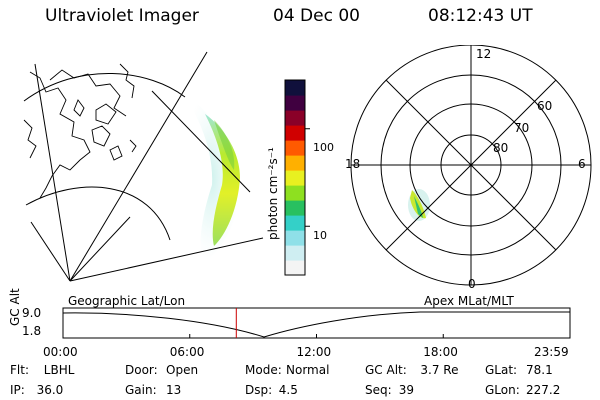  I want to click on orbit-altitude-curve, so click(316, 324).